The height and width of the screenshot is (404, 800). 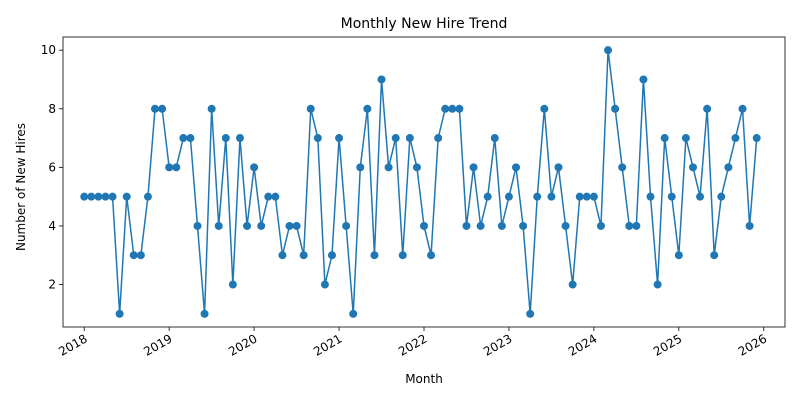 What do you see at coordinates (752, 344) in the screenshot?
I see `x-tick-label: 2026` at bounding box center [752, 344].